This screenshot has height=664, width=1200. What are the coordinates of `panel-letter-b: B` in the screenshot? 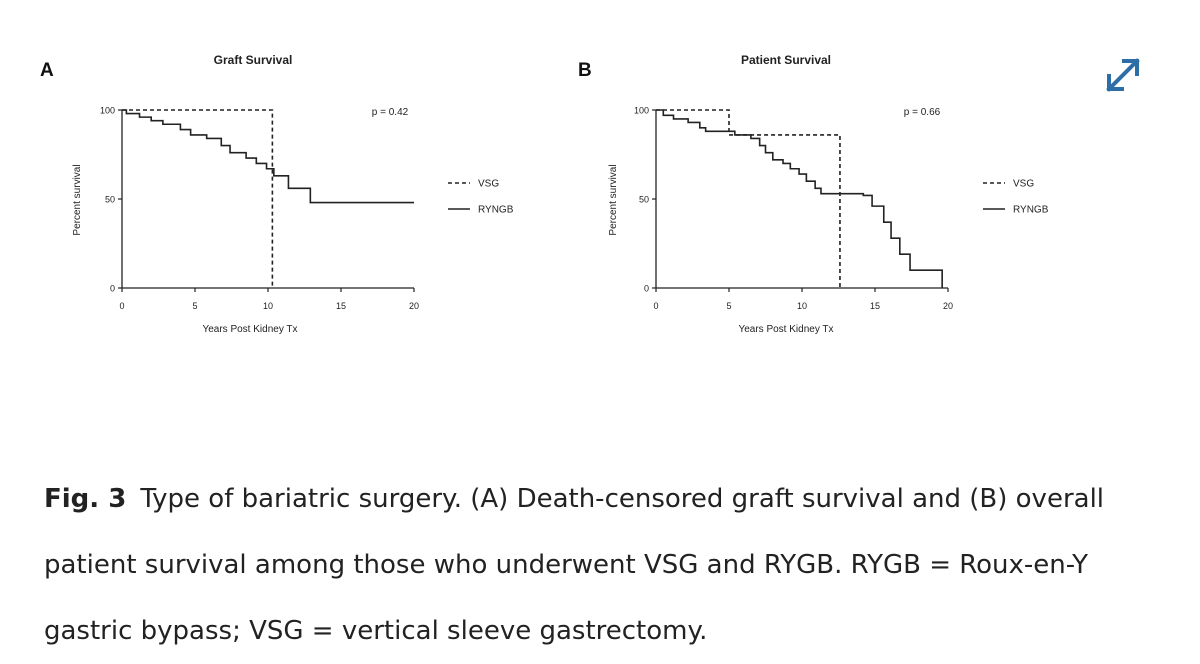 It's located at (585, 70).